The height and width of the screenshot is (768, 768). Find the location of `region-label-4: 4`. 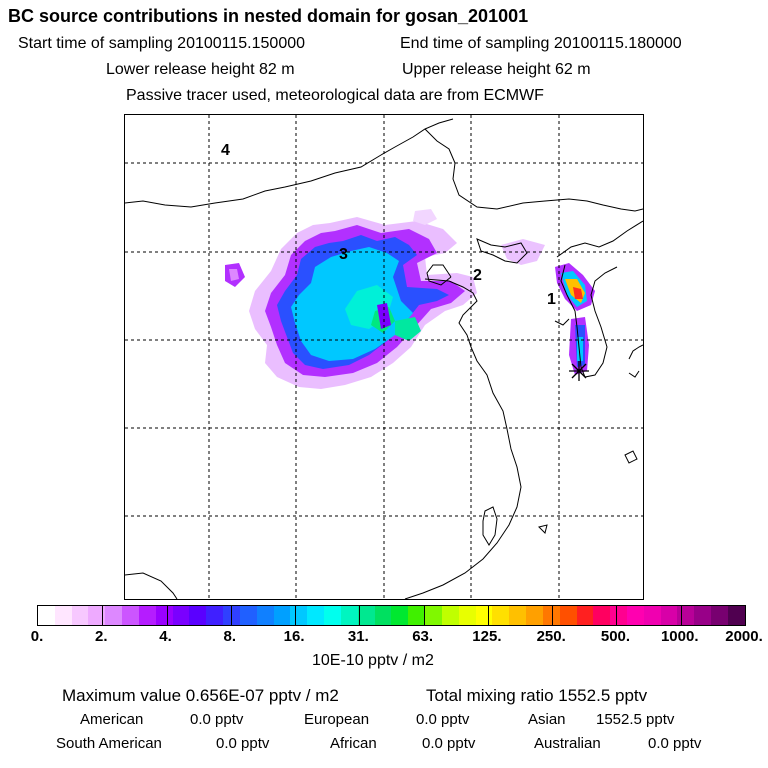

region-label-4: 4 is located at coordinates (225, 150).